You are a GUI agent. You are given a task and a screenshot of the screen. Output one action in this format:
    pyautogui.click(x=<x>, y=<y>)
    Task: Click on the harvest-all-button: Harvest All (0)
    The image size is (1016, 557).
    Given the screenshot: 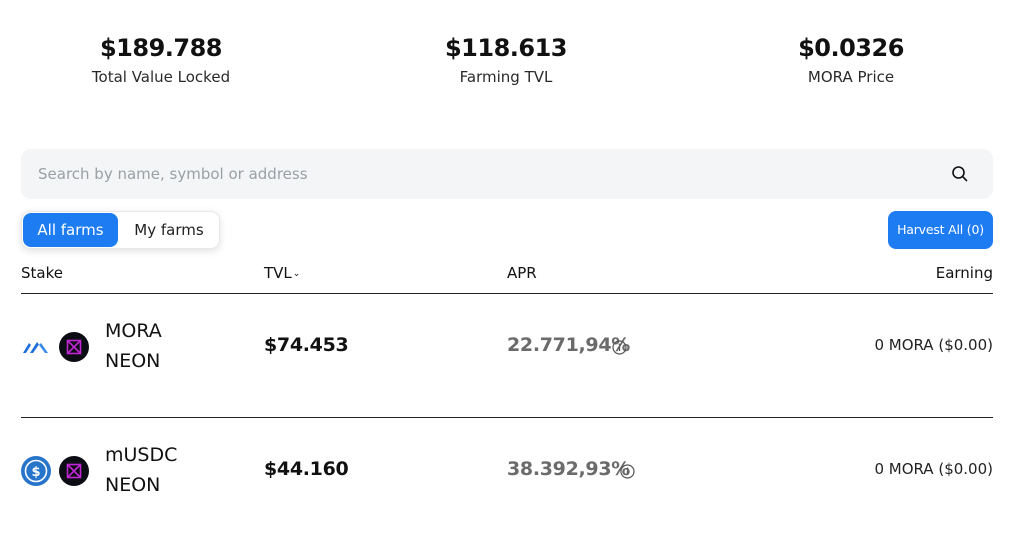 What is the action you would take?
    pyautogui.click(x=940, y=230)
    